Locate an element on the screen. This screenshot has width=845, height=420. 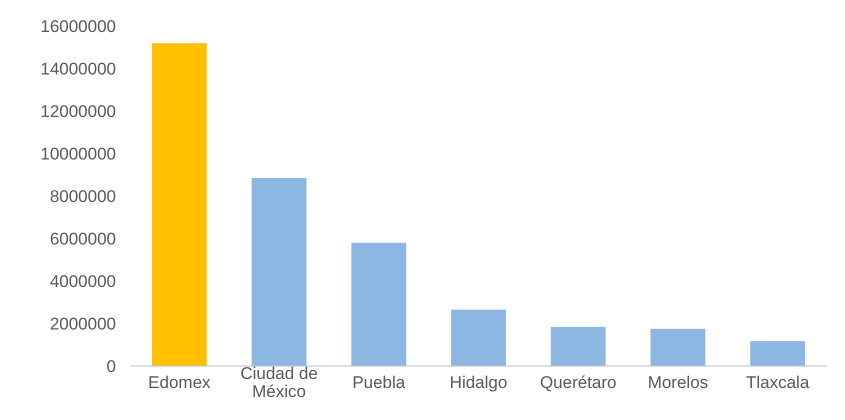
y-tick-label: 6000000 is located at coordinates (83, 238).